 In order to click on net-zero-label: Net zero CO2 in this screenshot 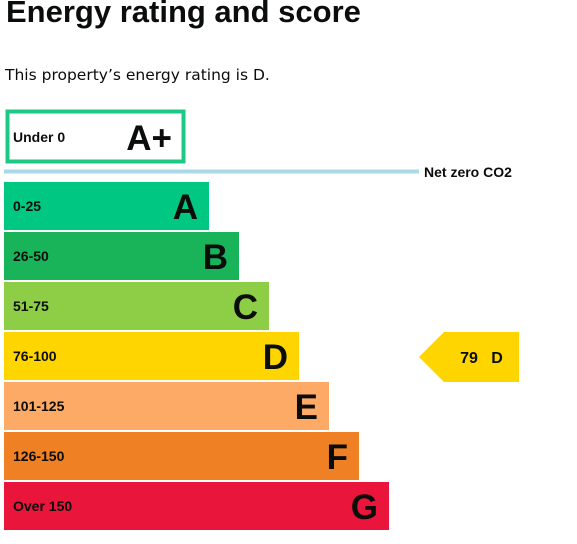, I will do `click(468, 172)`.